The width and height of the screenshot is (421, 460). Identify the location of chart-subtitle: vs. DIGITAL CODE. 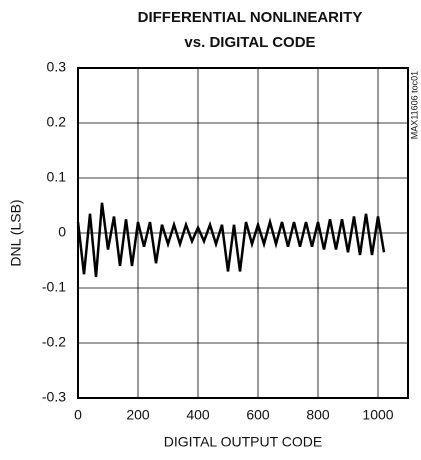
(249, 42).